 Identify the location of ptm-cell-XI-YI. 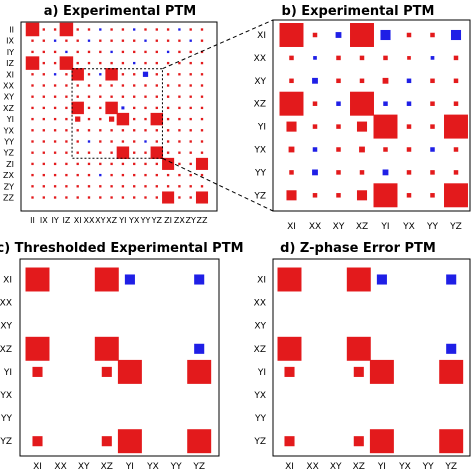
(123, 74).